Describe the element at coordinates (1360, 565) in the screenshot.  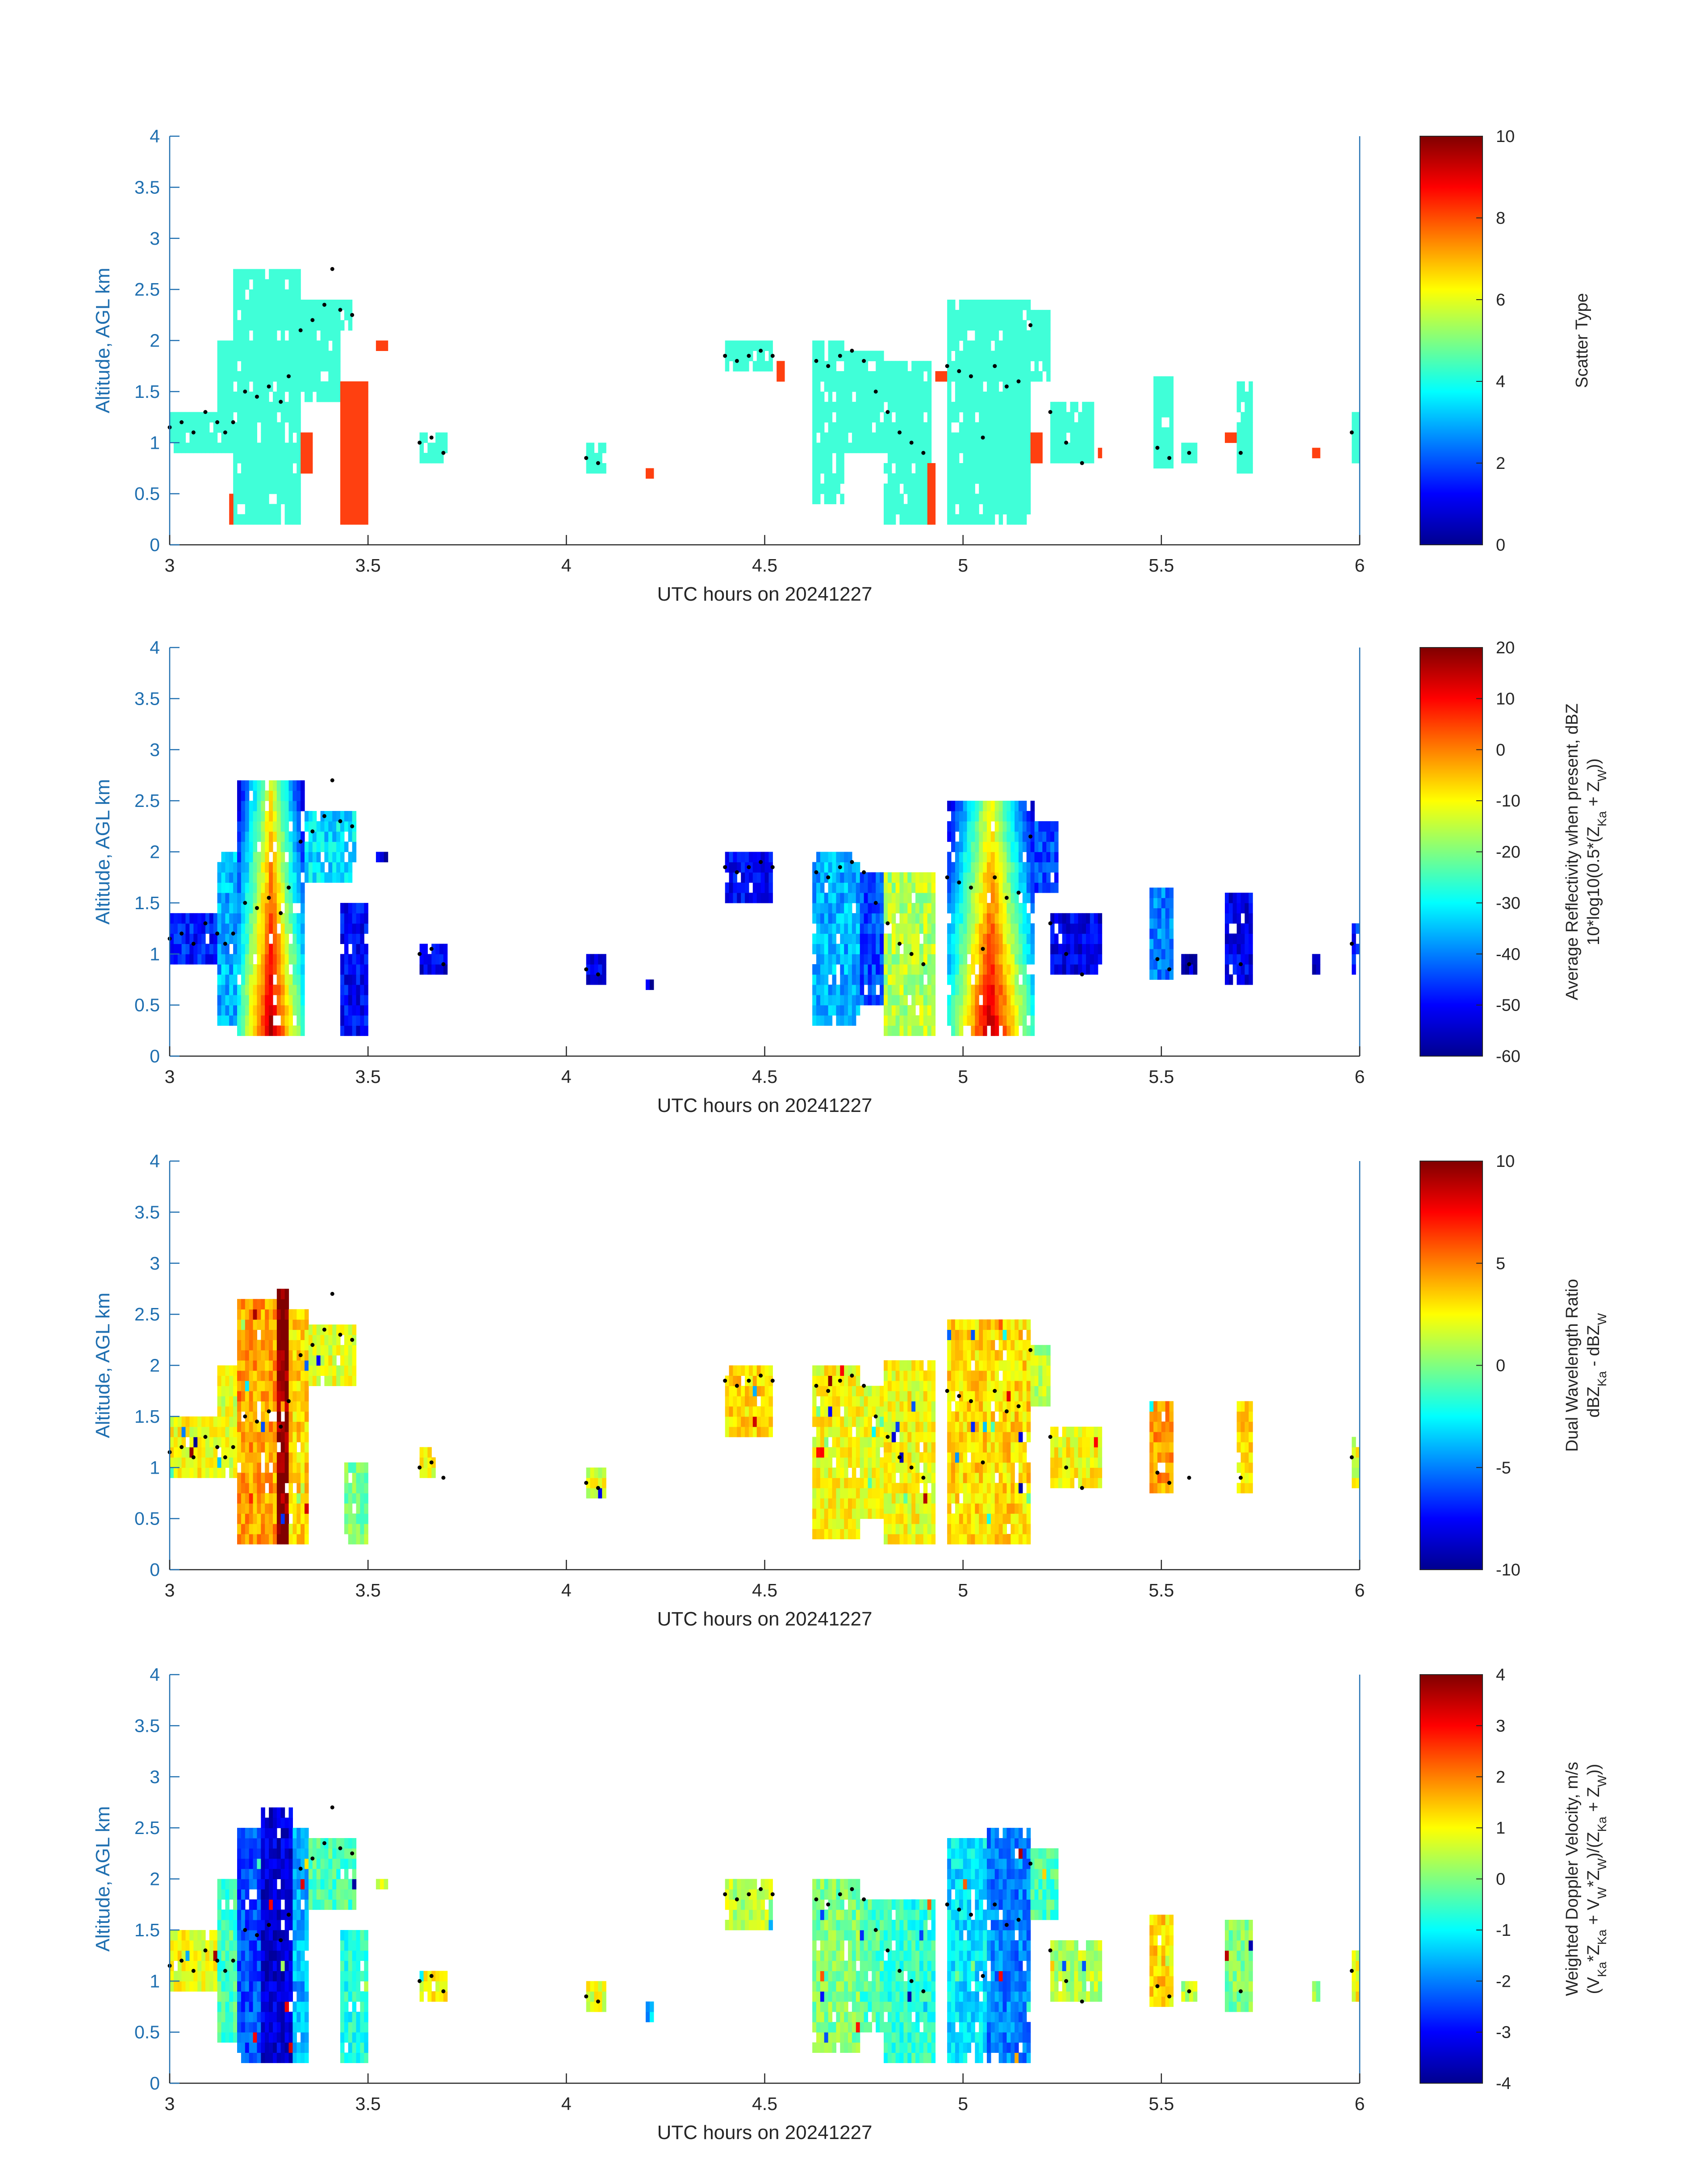
I see `x-tick-label: 6` at that location.